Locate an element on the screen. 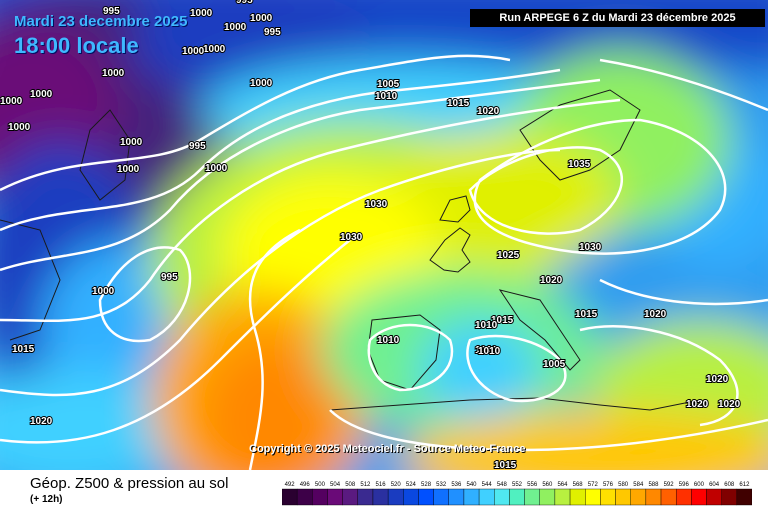  scale-value-label: 524 is located at coordinates (411, 485).